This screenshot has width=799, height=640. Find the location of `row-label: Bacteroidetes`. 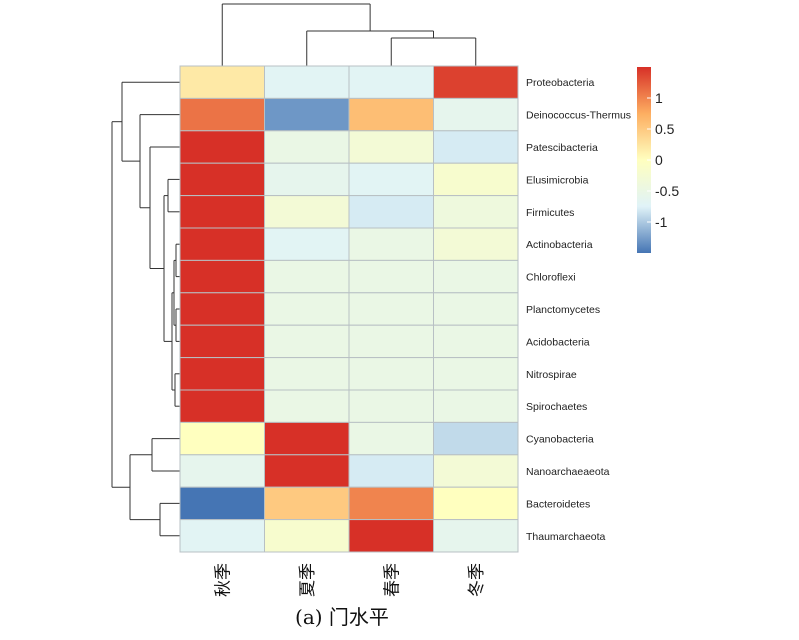

row-label: Bacteroidetes is located at coordinates (558, 504).